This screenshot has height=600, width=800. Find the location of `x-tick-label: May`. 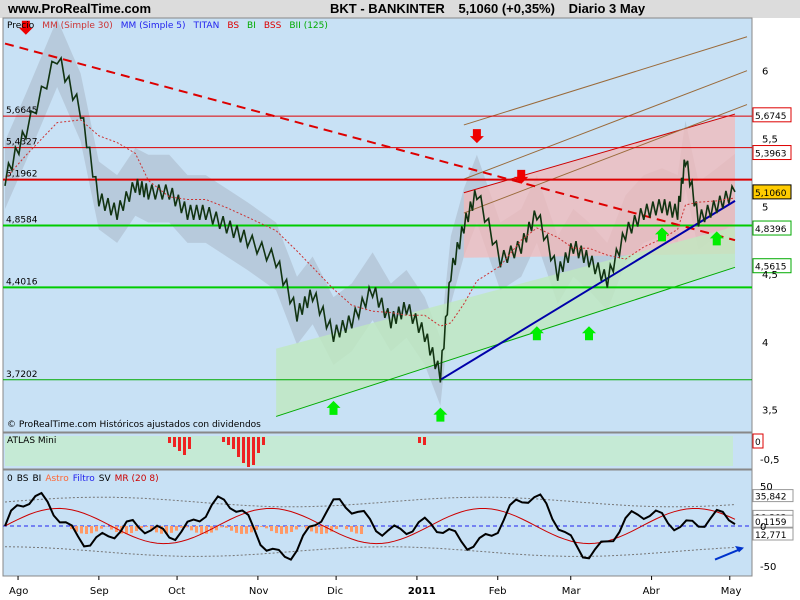

x-tick-label: May is located at coordinates (731, 591).